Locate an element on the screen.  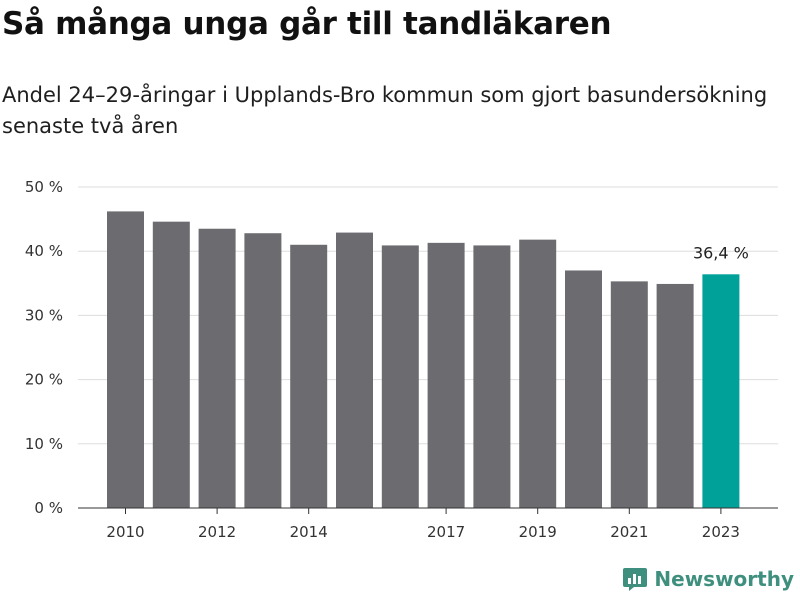
bar-2013 is located at coordinates (263, 370).